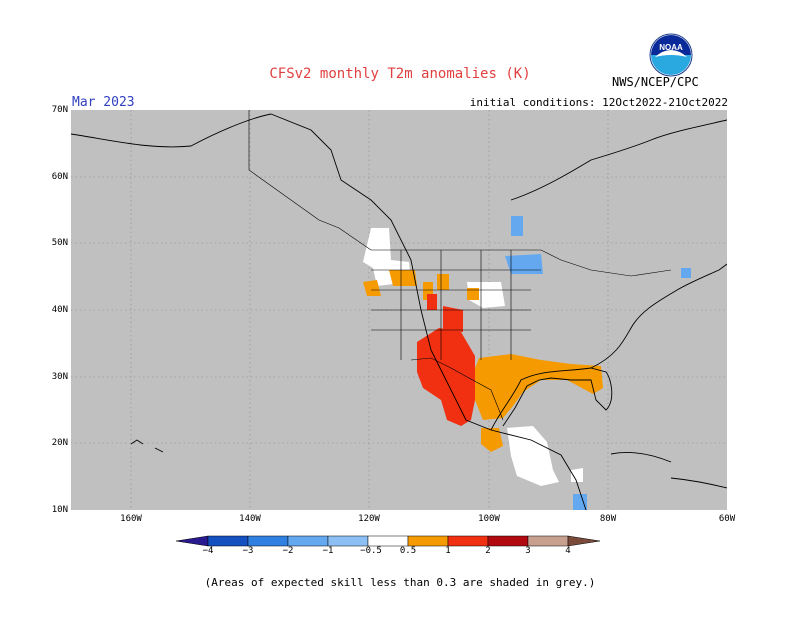 This screenshot has height=618, width=800. Describe the element at coordinates (488, 551) in the screenshot. I see `colorbar-label: 2` at that location.